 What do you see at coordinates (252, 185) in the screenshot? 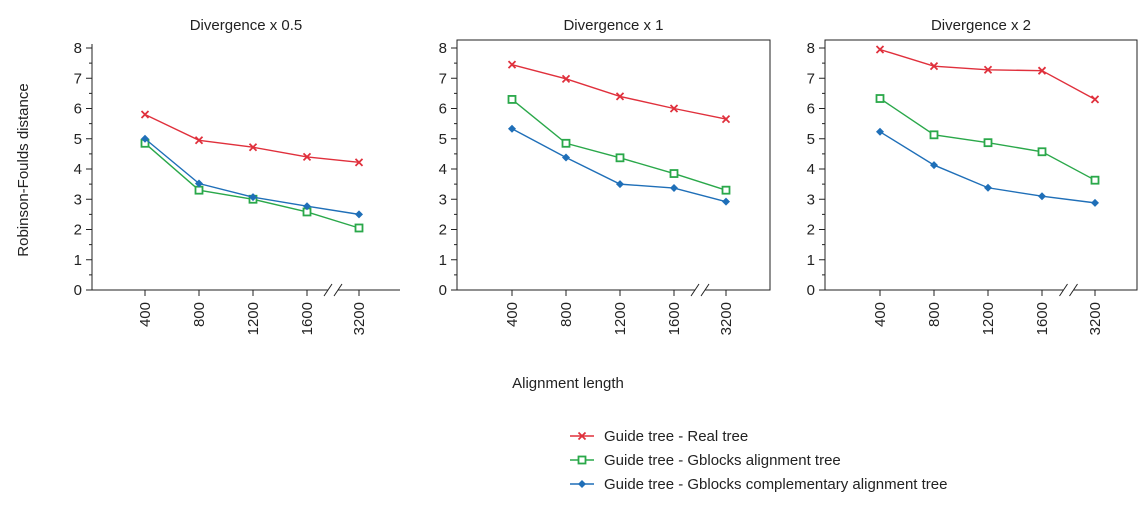
I see `series-line-gblocks` at bounding box center [252, 185].